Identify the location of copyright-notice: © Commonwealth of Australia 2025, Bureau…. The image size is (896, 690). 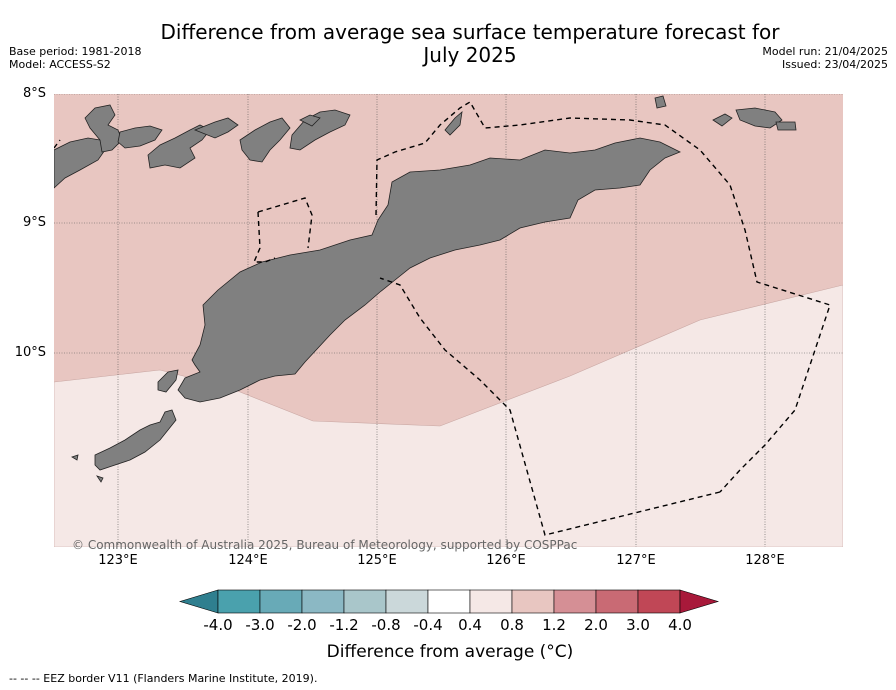
(325, 545).